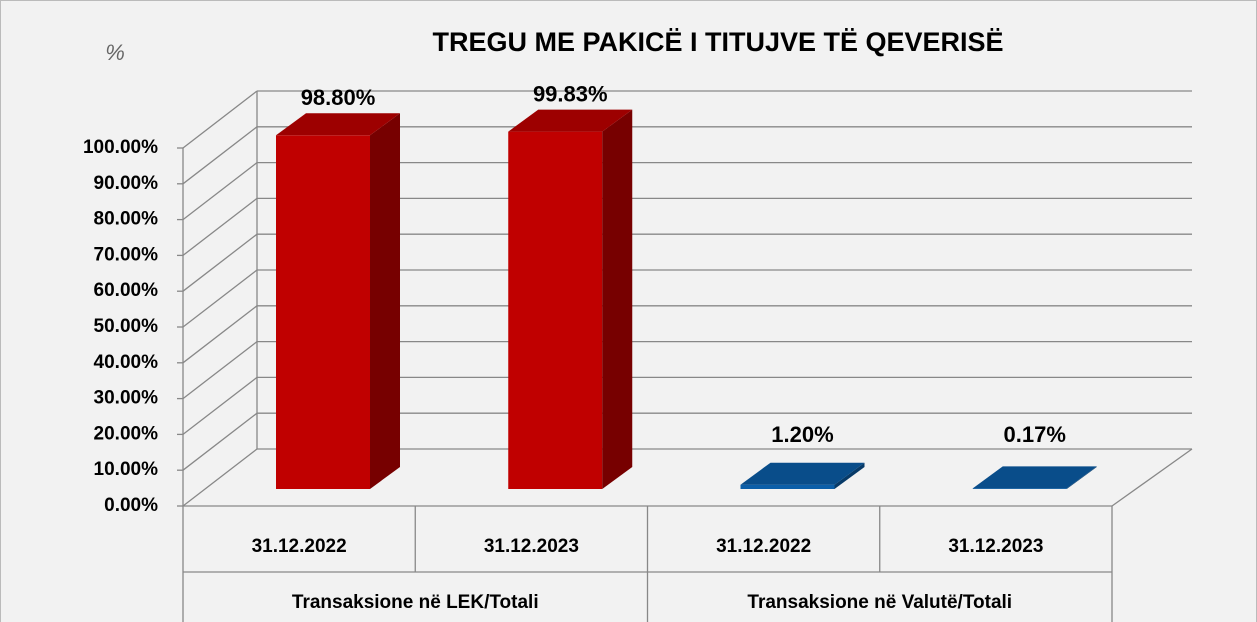  I want to click on y-tick-label: 50.00%, so click(126, 326).